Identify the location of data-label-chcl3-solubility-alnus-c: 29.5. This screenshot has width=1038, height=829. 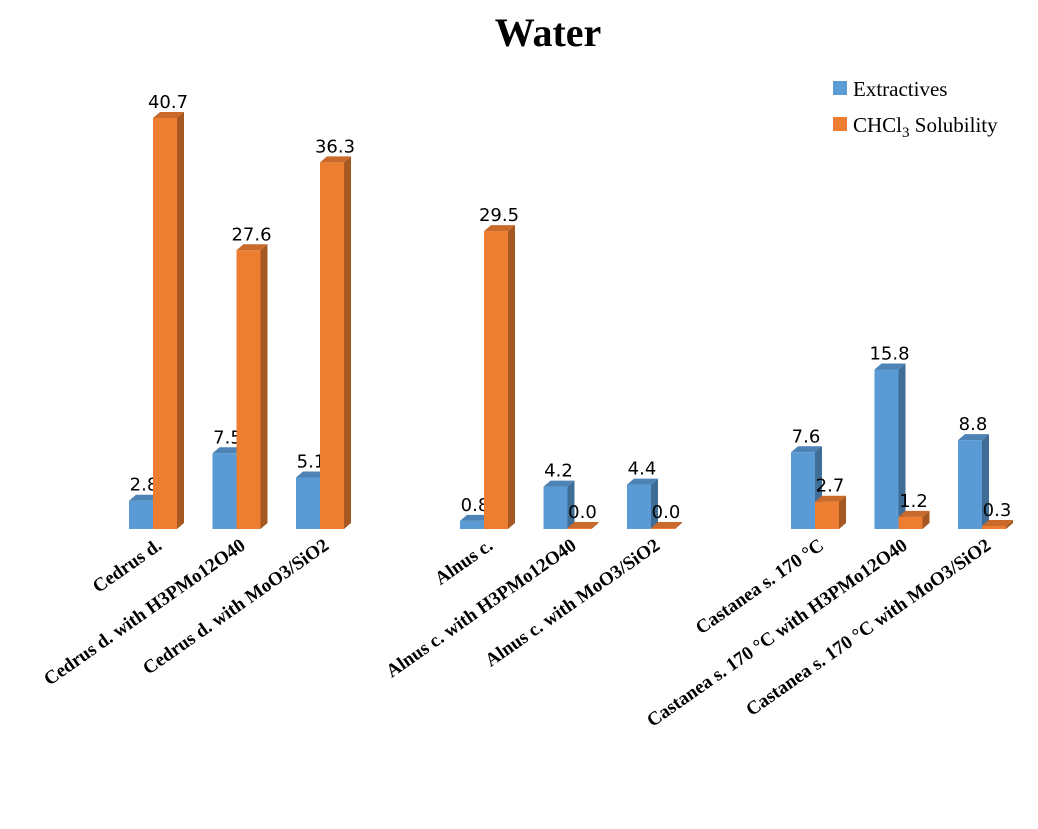
(499, 215).